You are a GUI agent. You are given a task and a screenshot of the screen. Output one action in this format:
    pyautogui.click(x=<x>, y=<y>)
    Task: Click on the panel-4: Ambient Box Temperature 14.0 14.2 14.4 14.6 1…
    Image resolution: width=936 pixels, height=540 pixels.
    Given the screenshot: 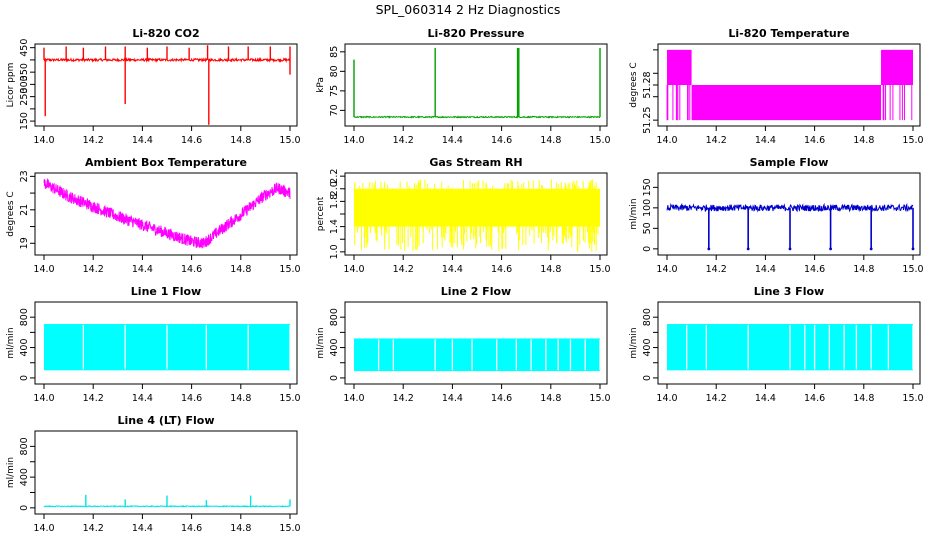 What is the action you would take?
    pyautogui.click(x=153, y=215)
    